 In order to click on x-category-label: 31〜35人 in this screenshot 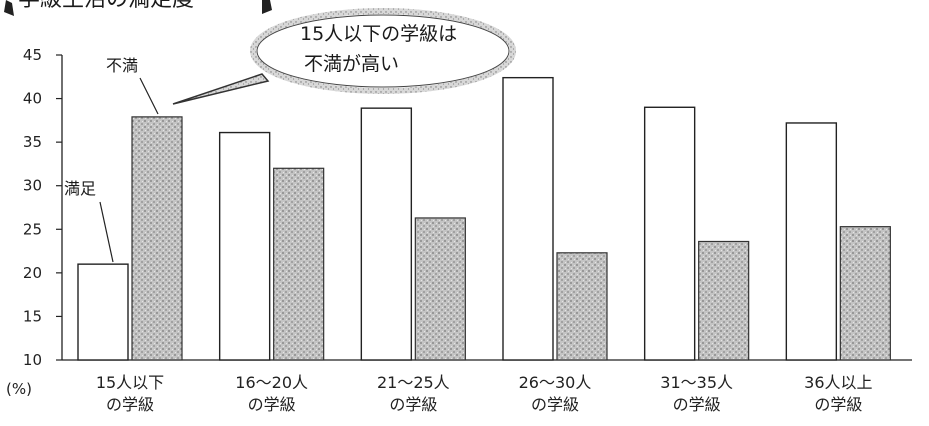, I will do `click(696, 382)`.